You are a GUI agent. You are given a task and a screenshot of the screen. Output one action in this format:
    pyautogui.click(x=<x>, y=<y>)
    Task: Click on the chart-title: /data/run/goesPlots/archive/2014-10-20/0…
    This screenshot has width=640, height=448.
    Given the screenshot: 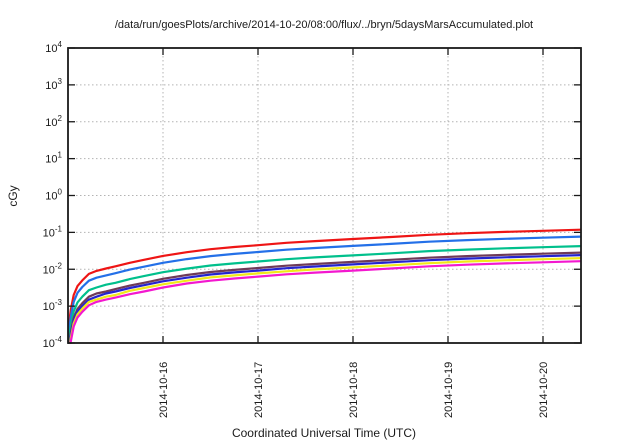 What is the action you would take?
    pyautogui.click(x=324, y=25)
    